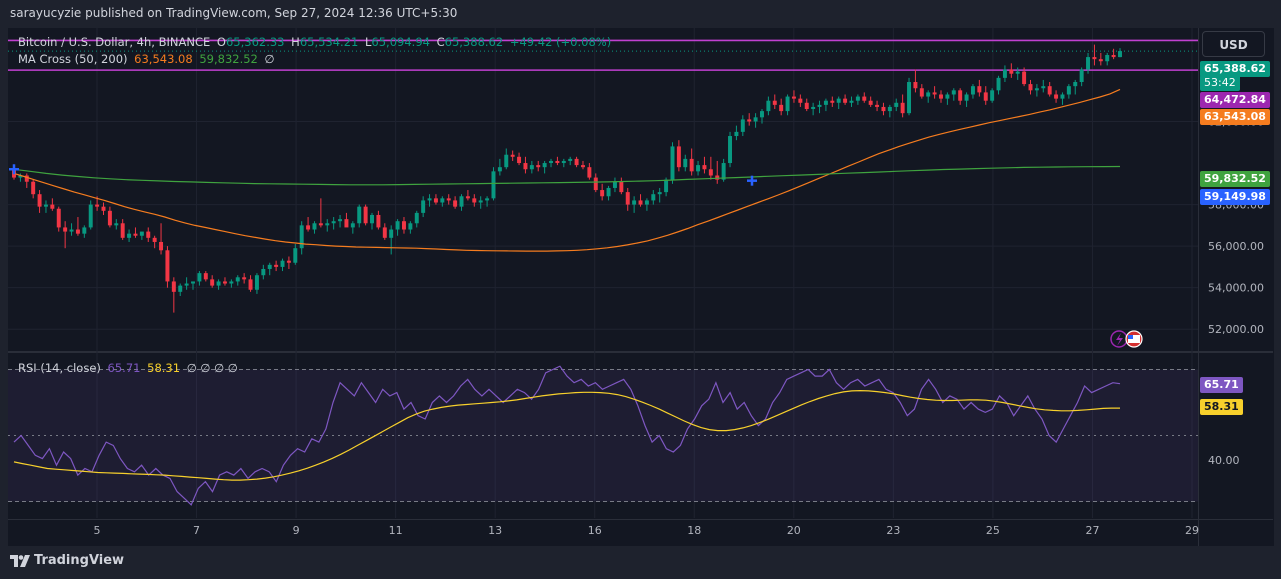  What do you see at coordinates (163, 59) in the screenshot?
I see `ma-fast-value: 63,543.08` at bounding box center [163, 59].